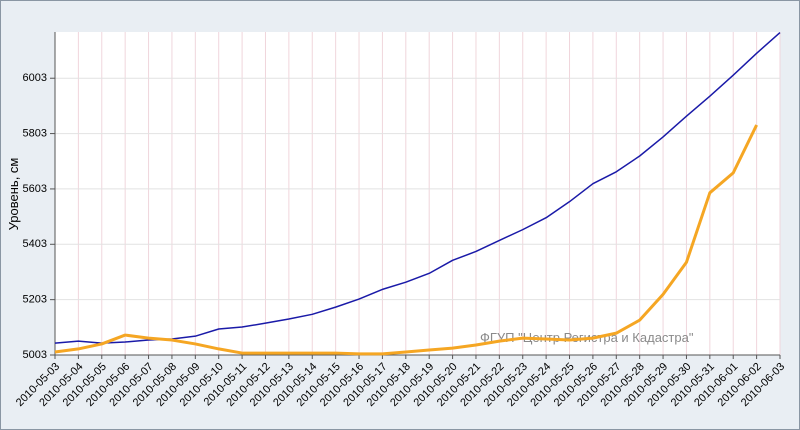 This screenshot has height=430, width=800. What do you see at coordinates (13, 194) in the screenshot?
I see `y-axis-label: Уровень, см` at bounding box center [13, 194].